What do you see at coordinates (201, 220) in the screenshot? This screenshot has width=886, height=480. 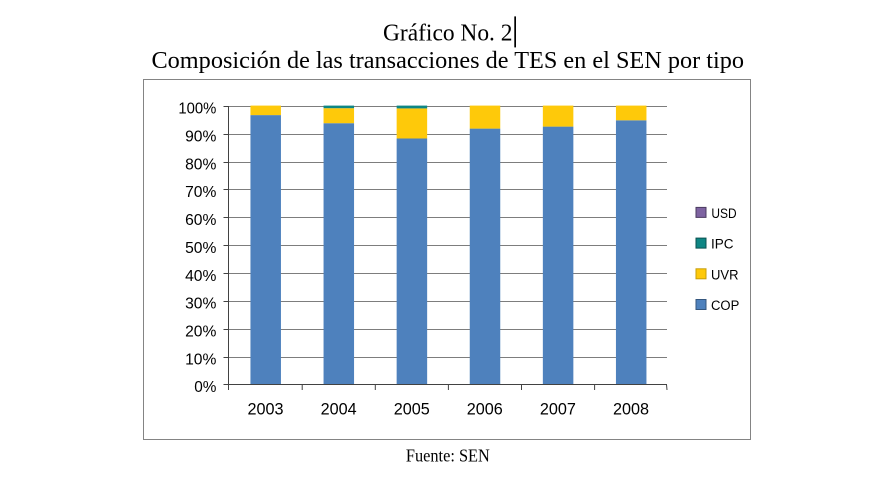 I see `svg-text: 60%` at bounding box center [201, 220].